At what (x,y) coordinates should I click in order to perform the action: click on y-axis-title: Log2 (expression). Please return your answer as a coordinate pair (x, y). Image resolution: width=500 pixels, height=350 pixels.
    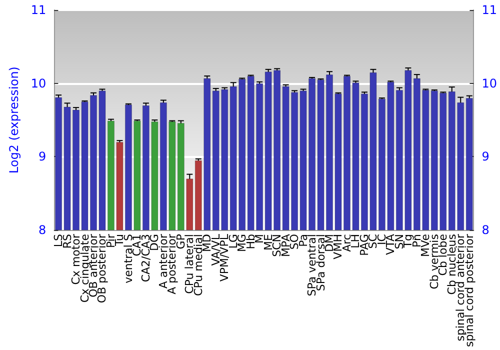
    Looking at the image, I should click on (14, 120).